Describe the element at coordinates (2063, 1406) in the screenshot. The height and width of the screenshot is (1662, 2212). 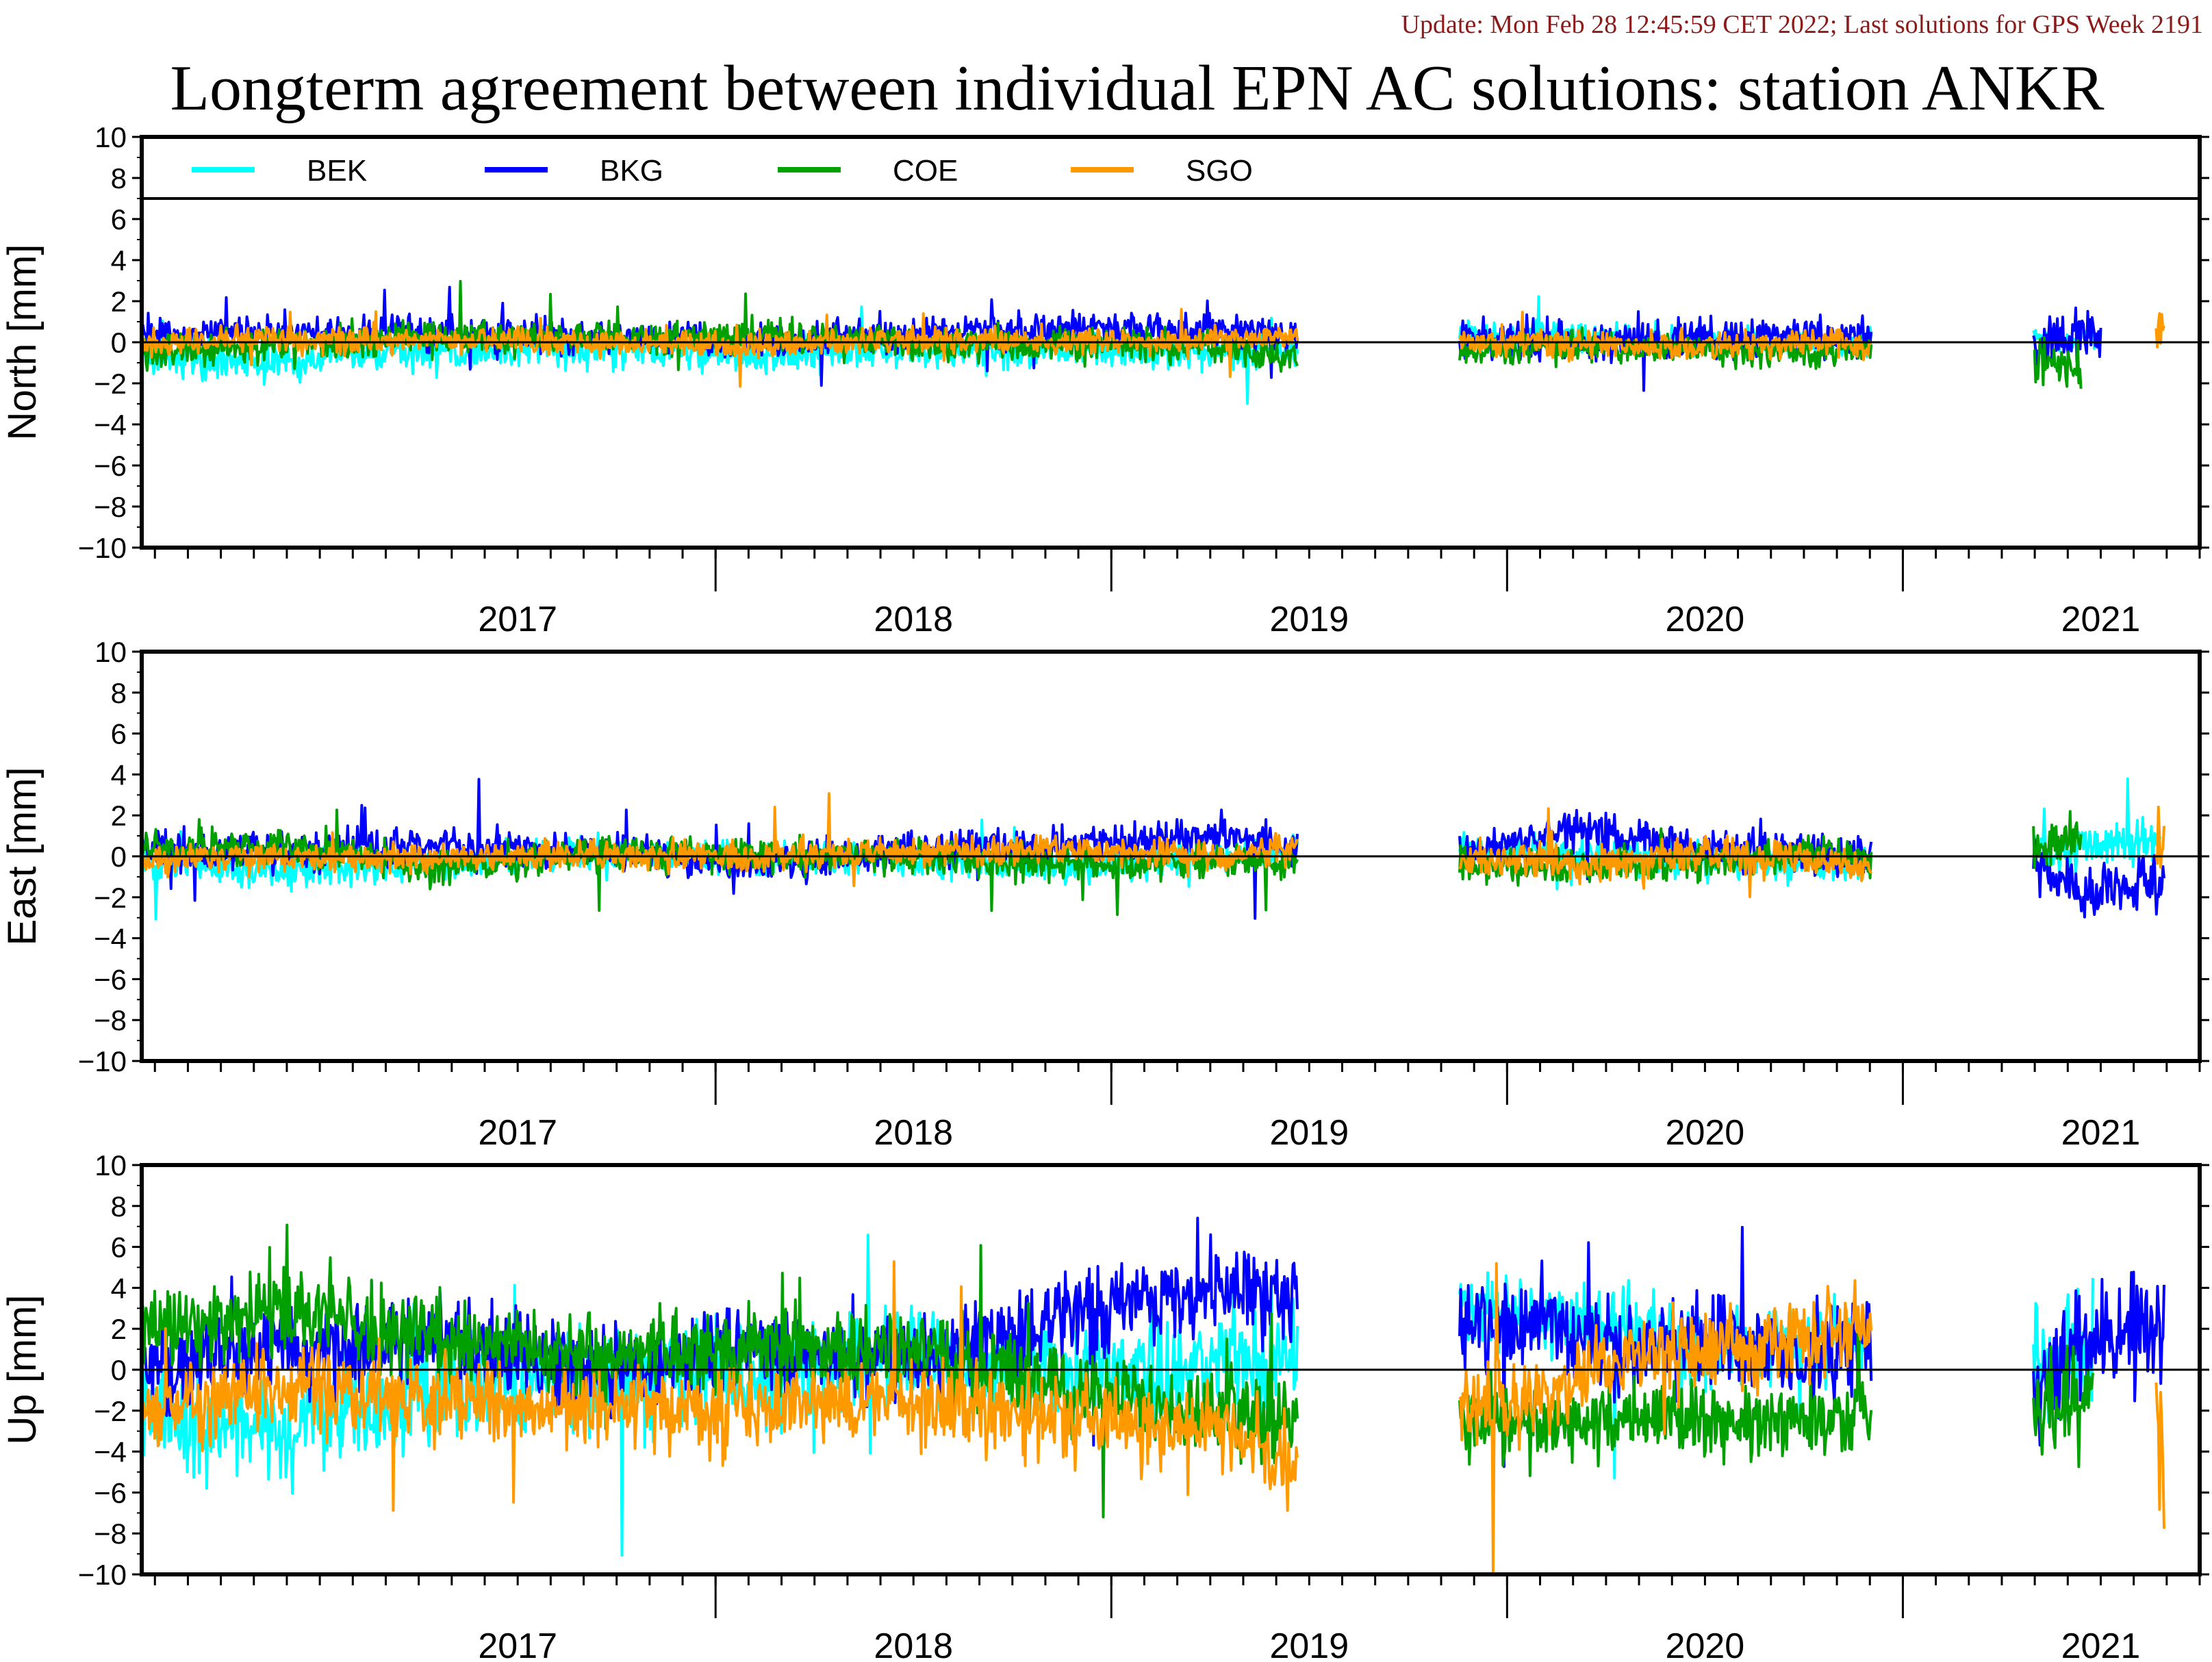
I see `series-coe-up-seg2` at that location.